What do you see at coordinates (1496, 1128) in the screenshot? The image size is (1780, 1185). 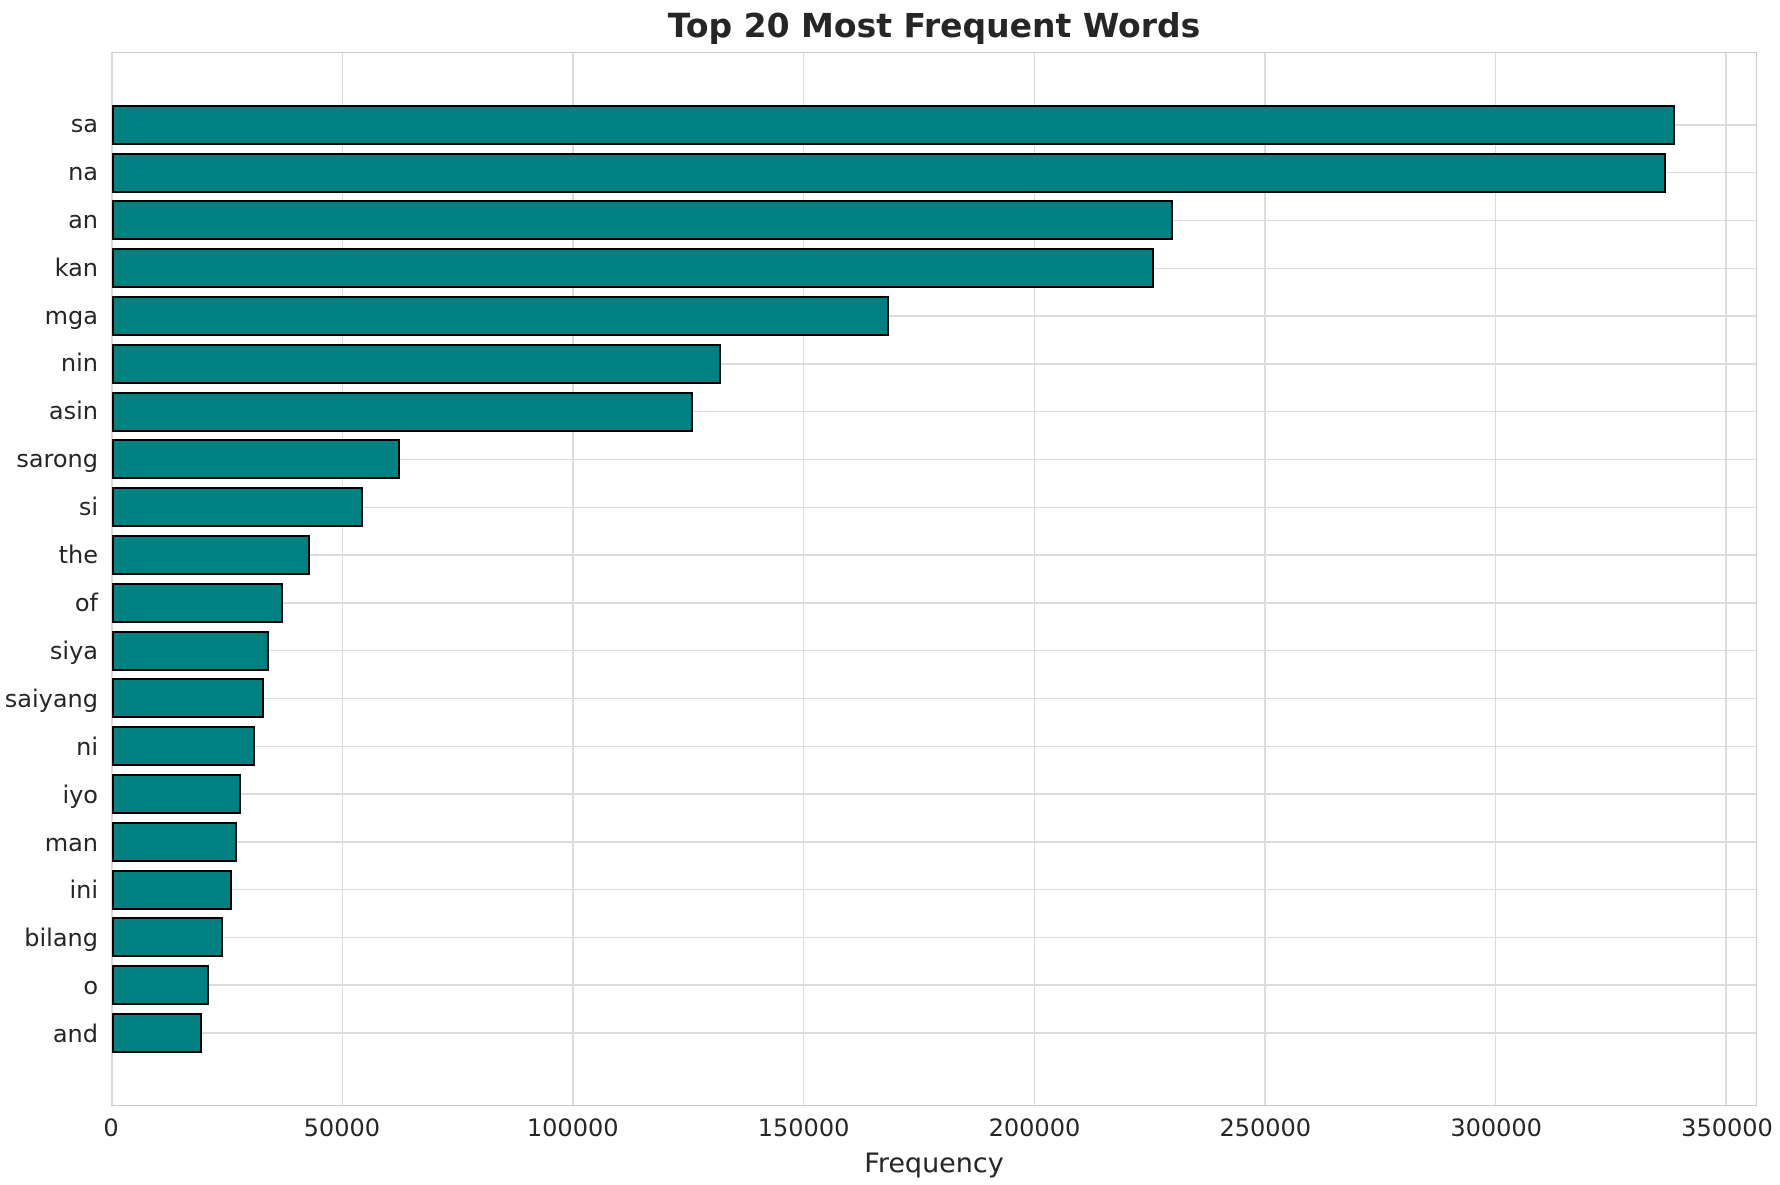 I see `x-tick-label-300000: 300000` at bounding box center [1496, 1128].